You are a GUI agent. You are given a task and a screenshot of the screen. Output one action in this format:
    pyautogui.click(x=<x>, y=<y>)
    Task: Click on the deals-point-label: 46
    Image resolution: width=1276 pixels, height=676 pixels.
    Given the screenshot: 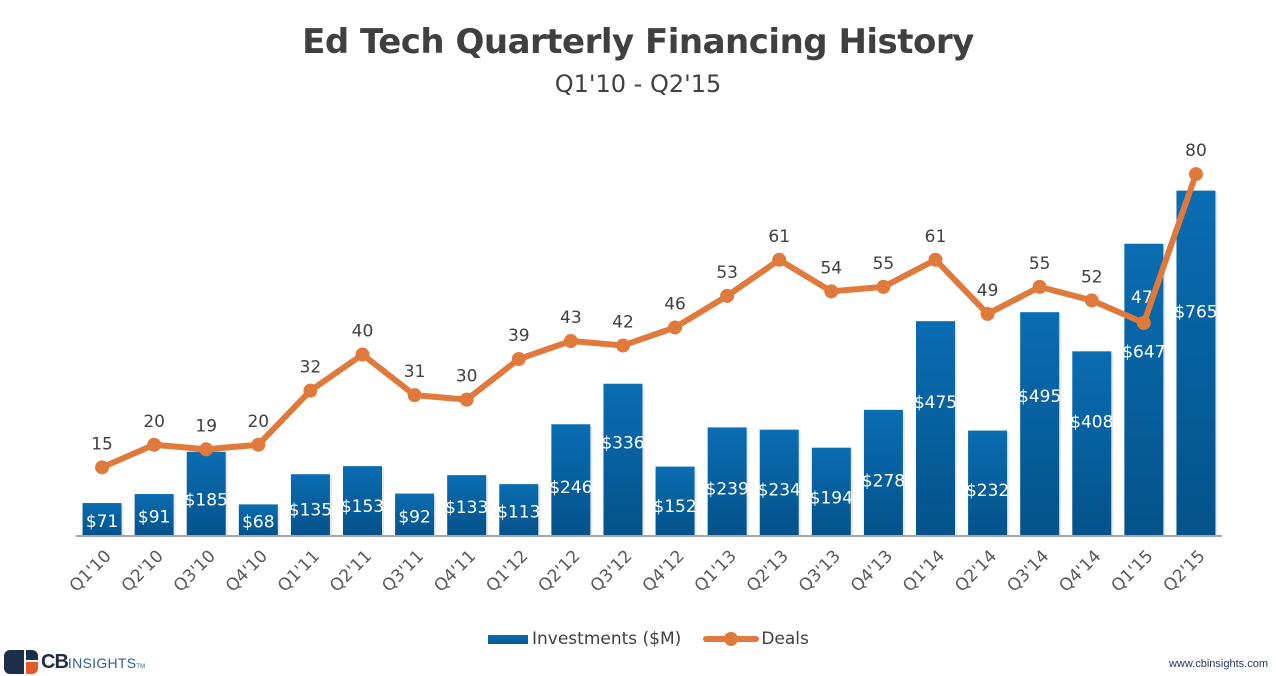 What is the action you would take?
    pyautogui.click(x=675, y=304)
    